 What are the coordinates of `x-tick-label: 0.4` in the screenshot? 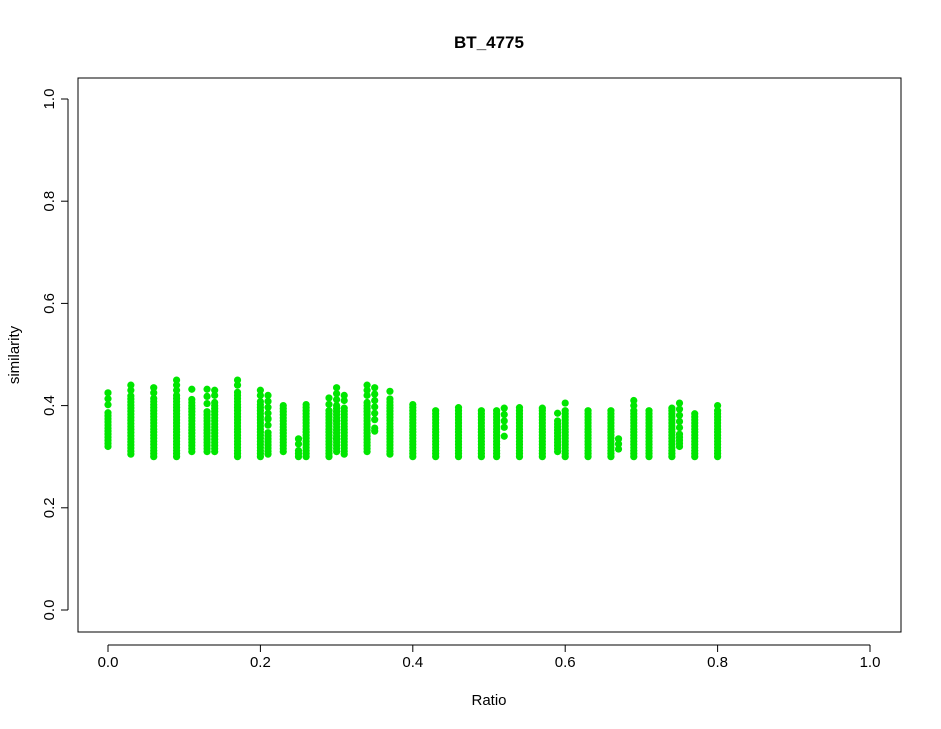 It's located at (412, 662).